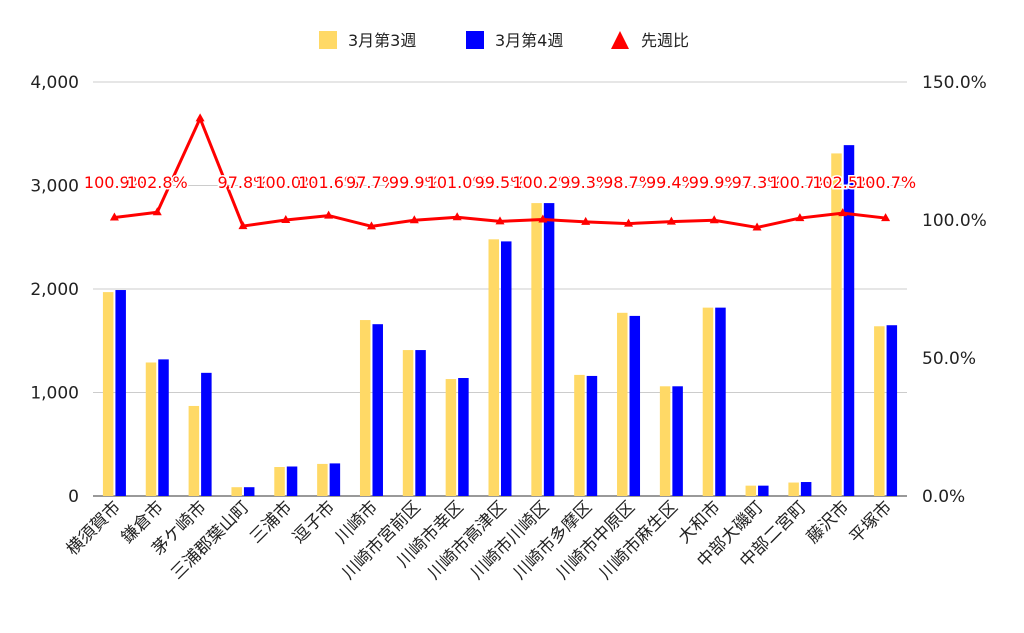 The height and width of the screenshot is (633, 1024). I want to click on right-tick-label: 100.0%, so click(954, 221).